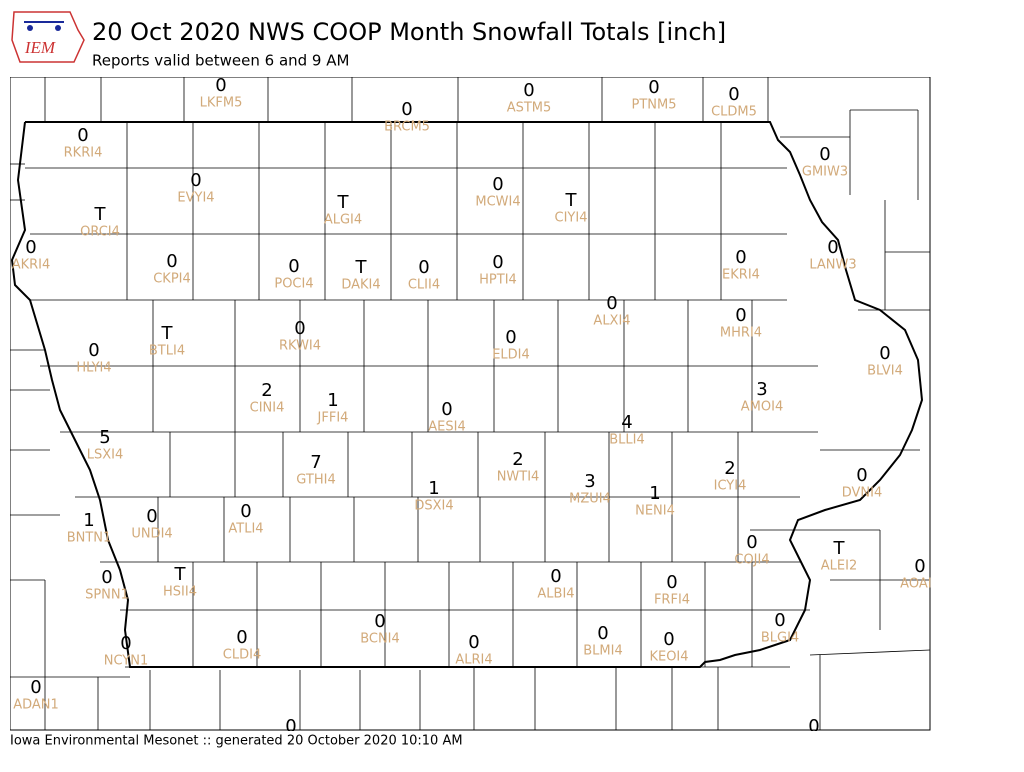 The width and height of the screenshot is (1024, 772). I want to click on station-id: AESI4, so click(446, 427).